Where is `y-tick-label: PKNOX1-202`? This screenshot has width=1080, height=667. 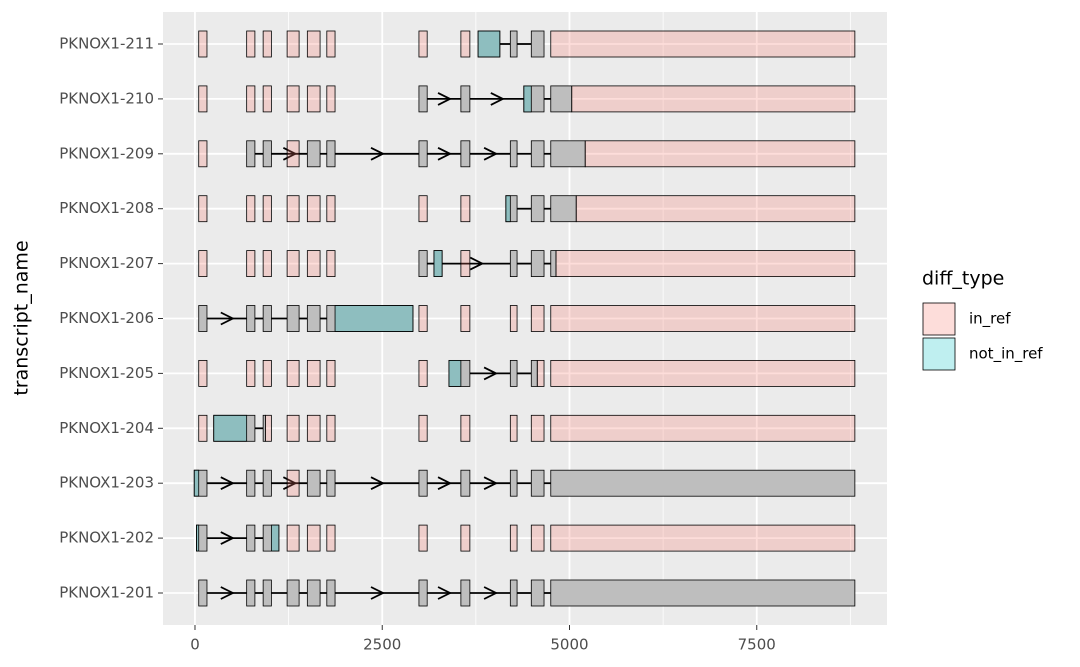
y-tick-label: PKNOX1-202 is located at coordinates (106, 538).